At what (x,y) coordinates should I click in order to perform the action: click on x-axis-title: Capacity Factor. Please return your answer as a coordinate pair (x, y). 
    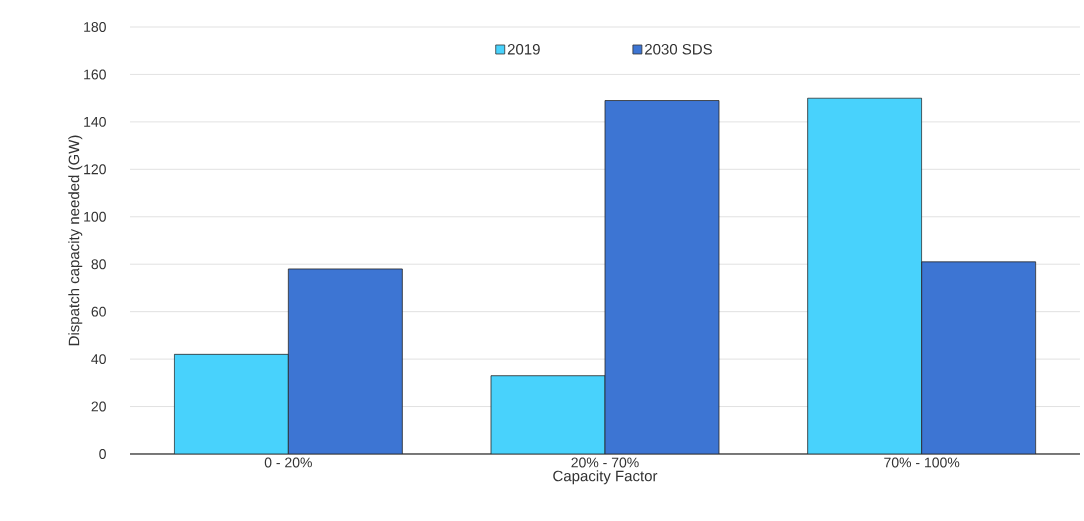
    Looking at the image, I should click on (605, 477).